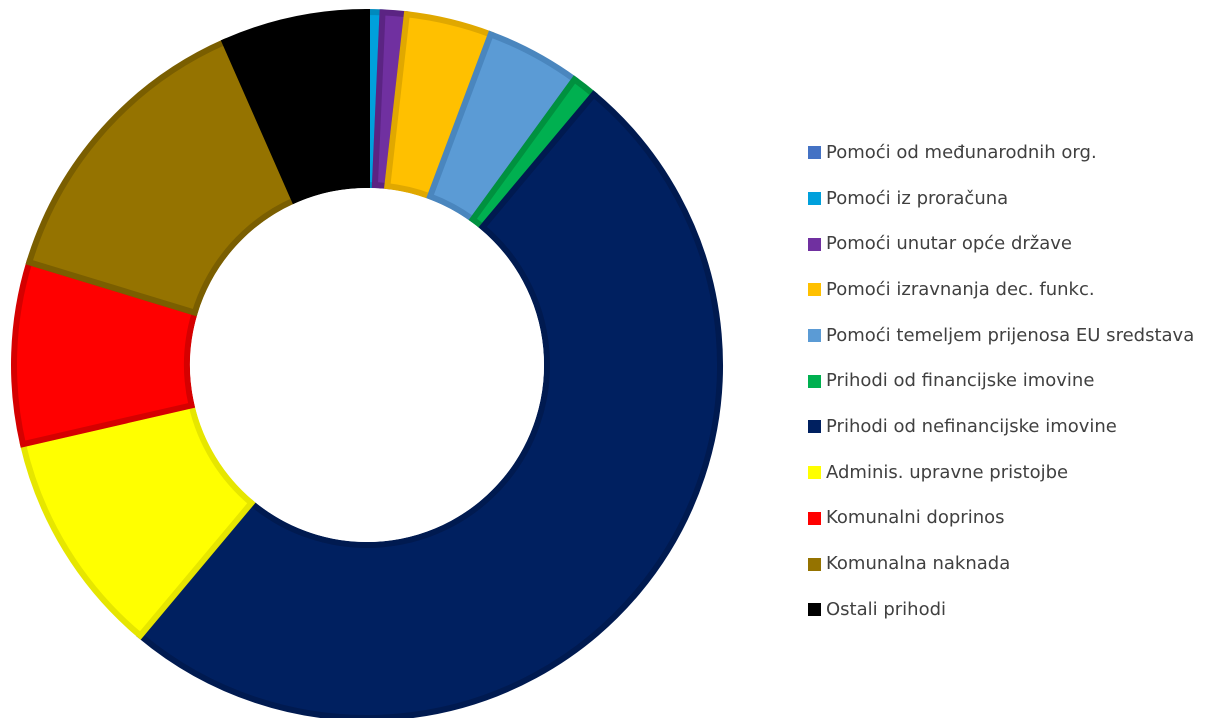 This screenshot has width=1229, height=718. I want to click on legend-item: Pomoći izravnanja dec. funkc., so click(1018, 290).